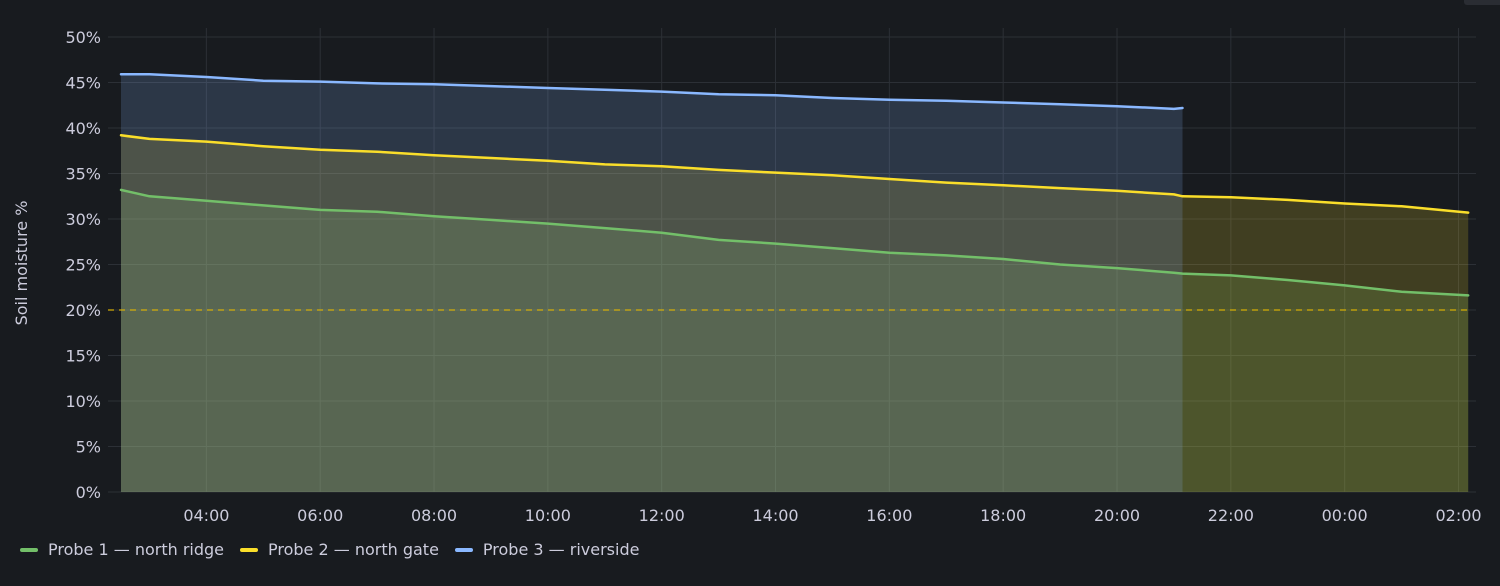 This screenshot has width=1500, height=586. What do you see at coordinates (548, 515) in the screenshot?
I see `x-tick-label: 10:00` at bounding box center [548, 515].